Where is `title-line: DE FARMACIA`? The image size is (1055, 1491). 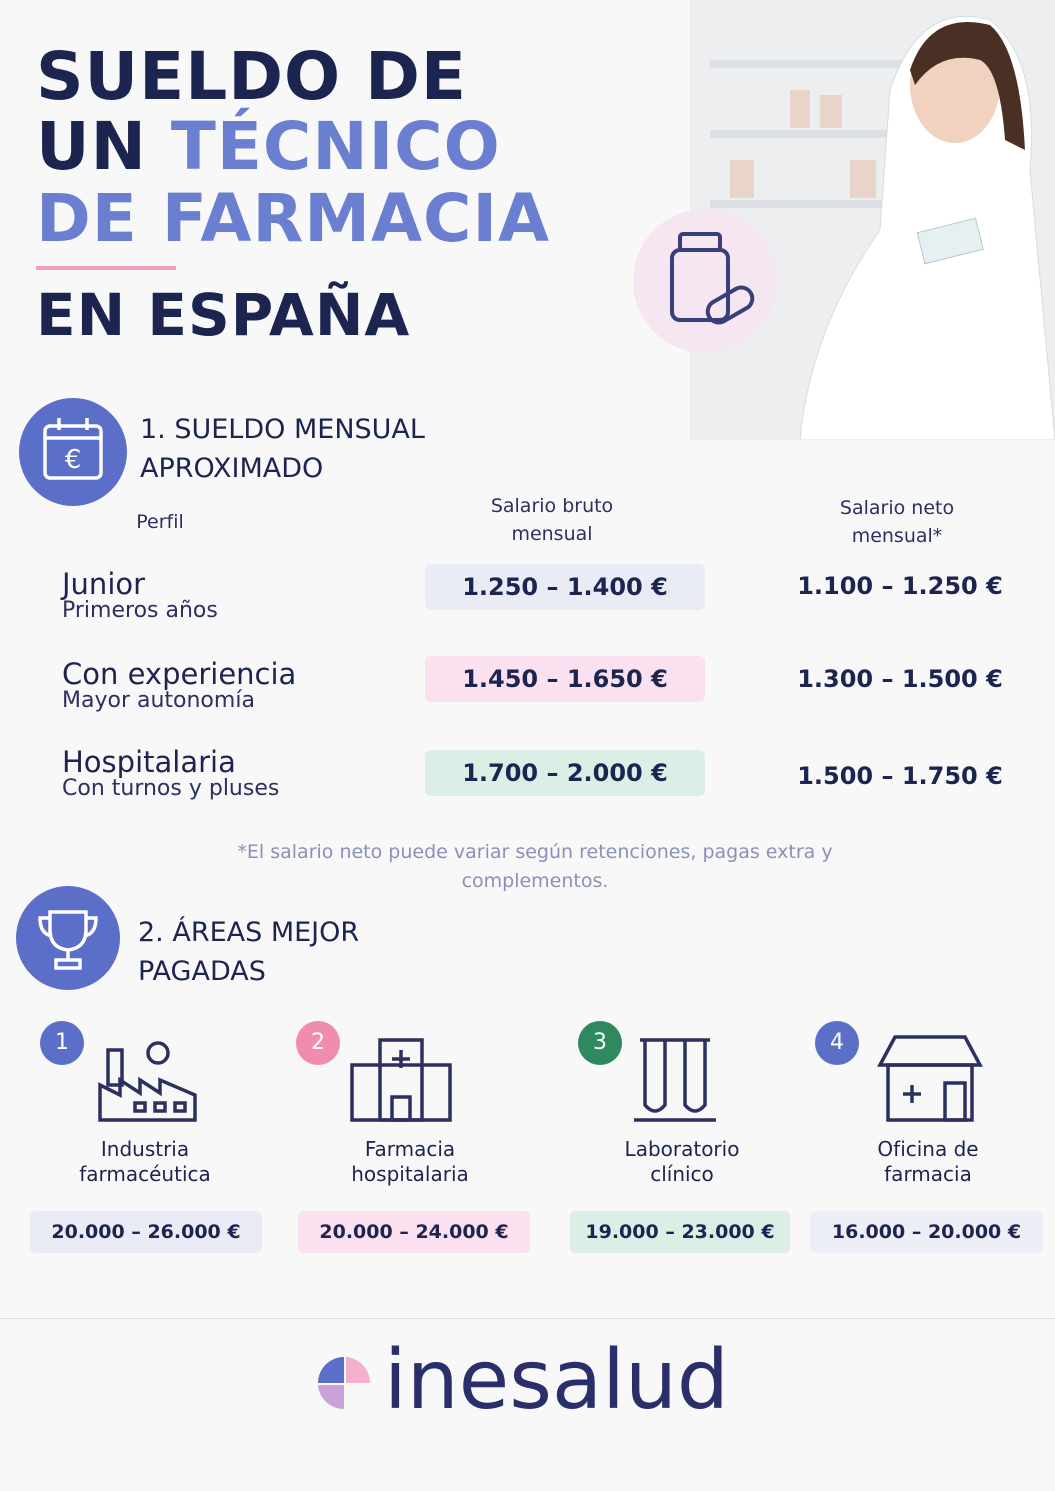 title-line: DE FARMACIA is located at coordinates (293, 218).